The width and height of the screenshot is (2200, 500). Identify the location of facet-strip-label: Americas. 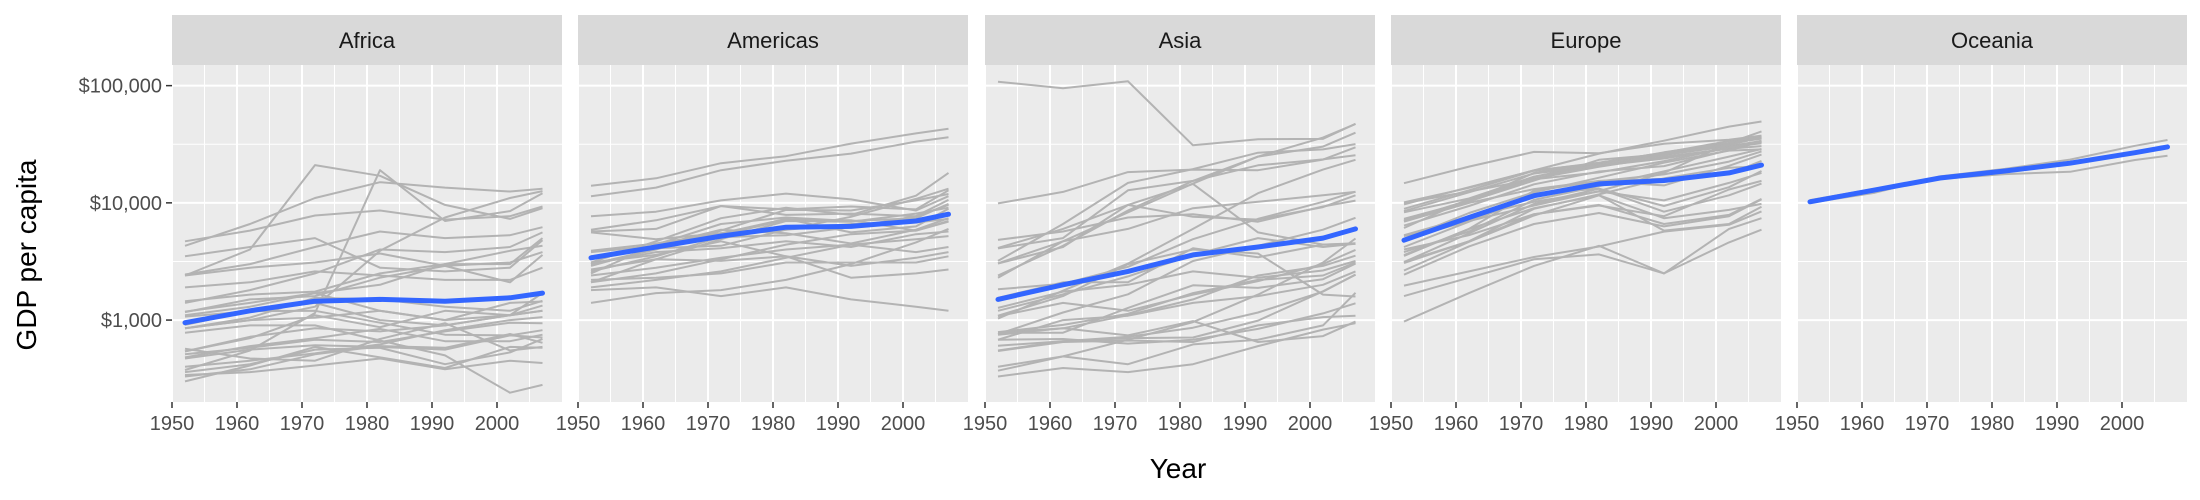
(773, 40).